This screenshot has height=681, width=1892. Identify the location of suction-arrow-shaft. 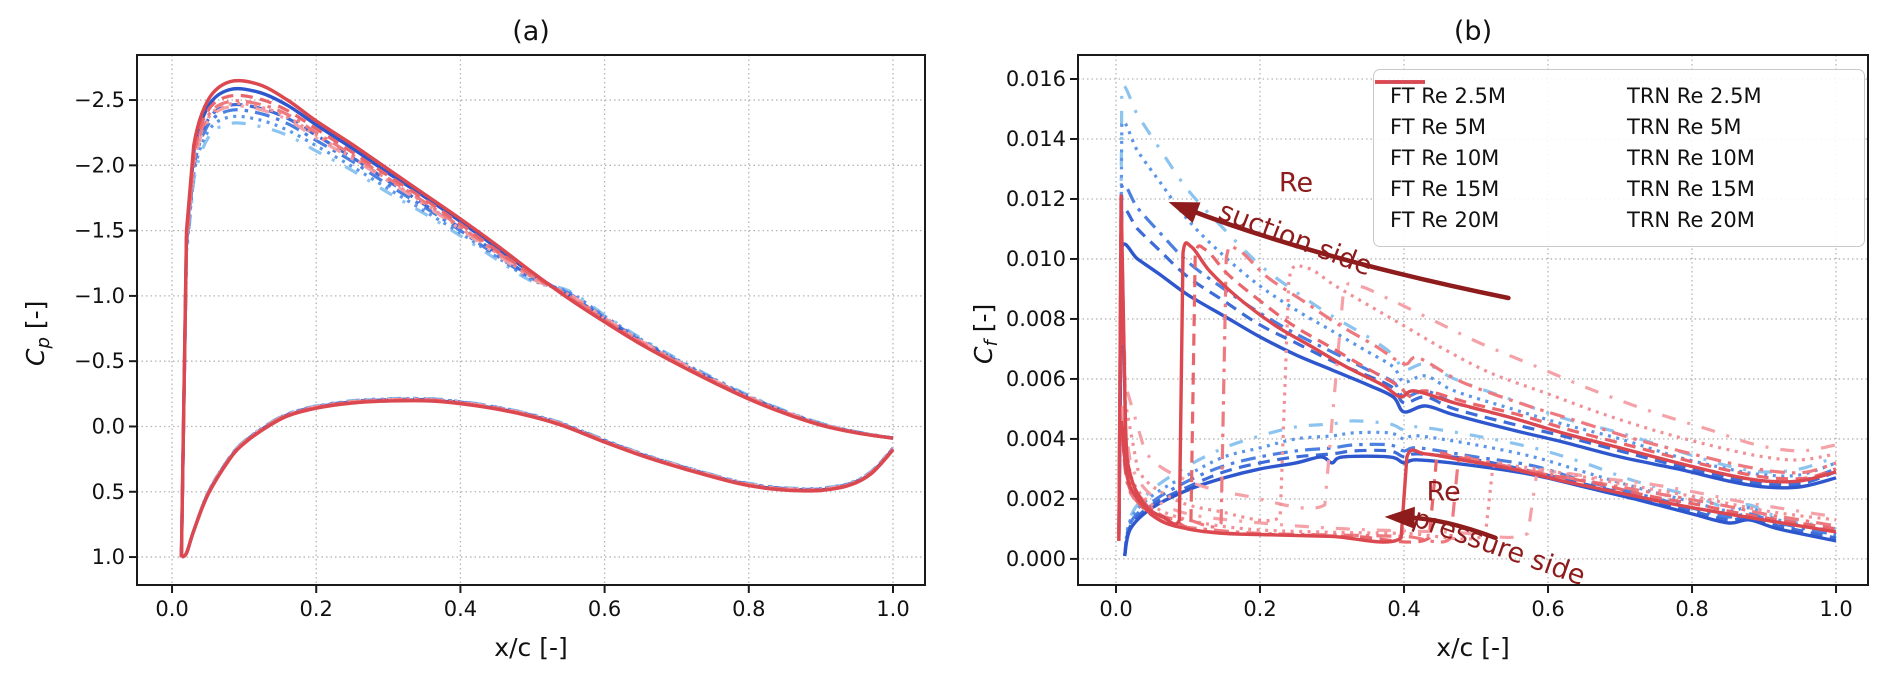
(1348, 254).